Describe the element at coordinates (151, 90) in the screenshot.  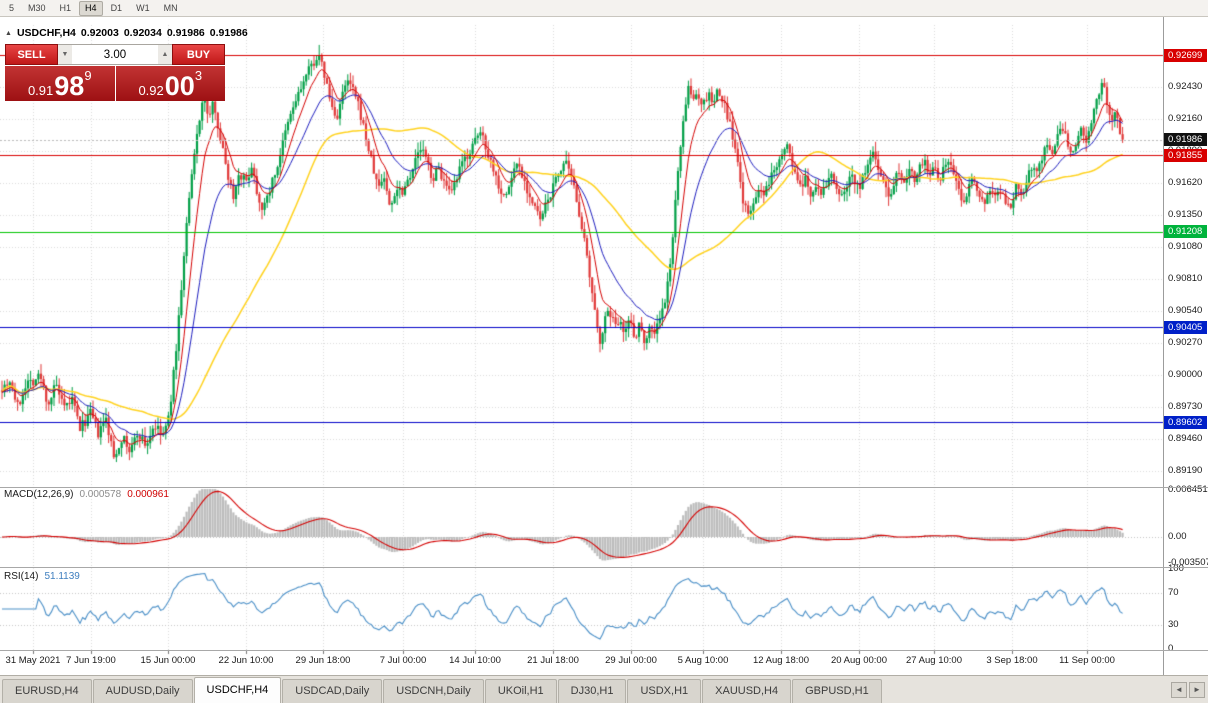
I see `buy-price-prefix: 0.92` at that location.